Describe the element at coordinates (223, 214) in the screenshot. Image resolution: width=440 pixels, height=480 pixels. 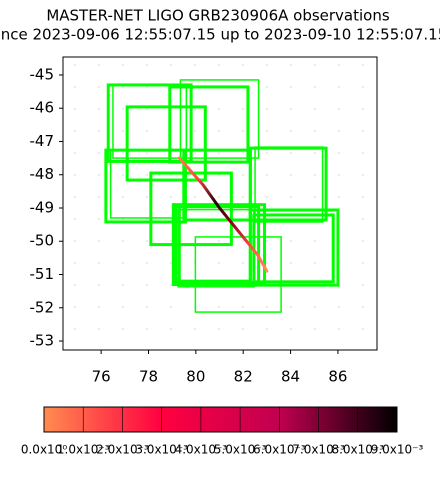
I see `track` at that location.